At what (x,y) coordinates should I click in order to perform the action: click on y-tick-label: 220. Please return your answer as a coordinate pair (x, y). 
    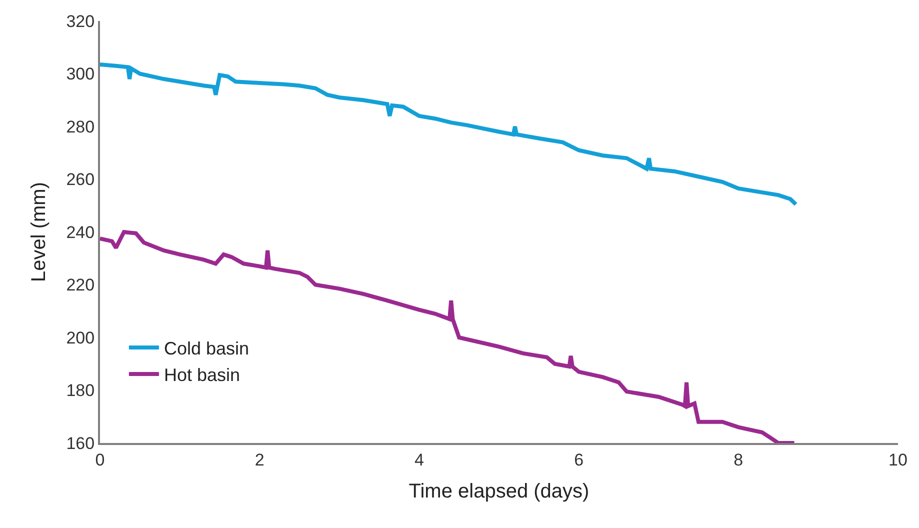
    Looking at the image, I should click on (80, 285).